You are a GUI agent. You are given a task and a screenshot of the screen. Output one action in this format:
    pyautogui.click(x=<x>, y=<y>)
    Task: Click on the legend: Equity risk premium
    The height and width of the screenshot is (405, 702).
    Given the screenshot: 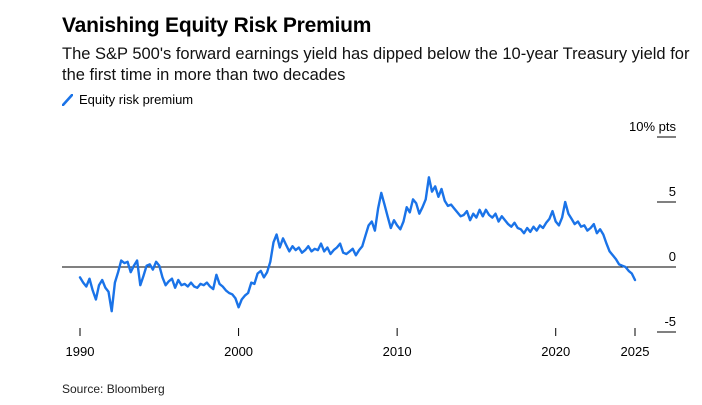 What is the action you would take?
    pyautogui.click(x=127, y=99)
    